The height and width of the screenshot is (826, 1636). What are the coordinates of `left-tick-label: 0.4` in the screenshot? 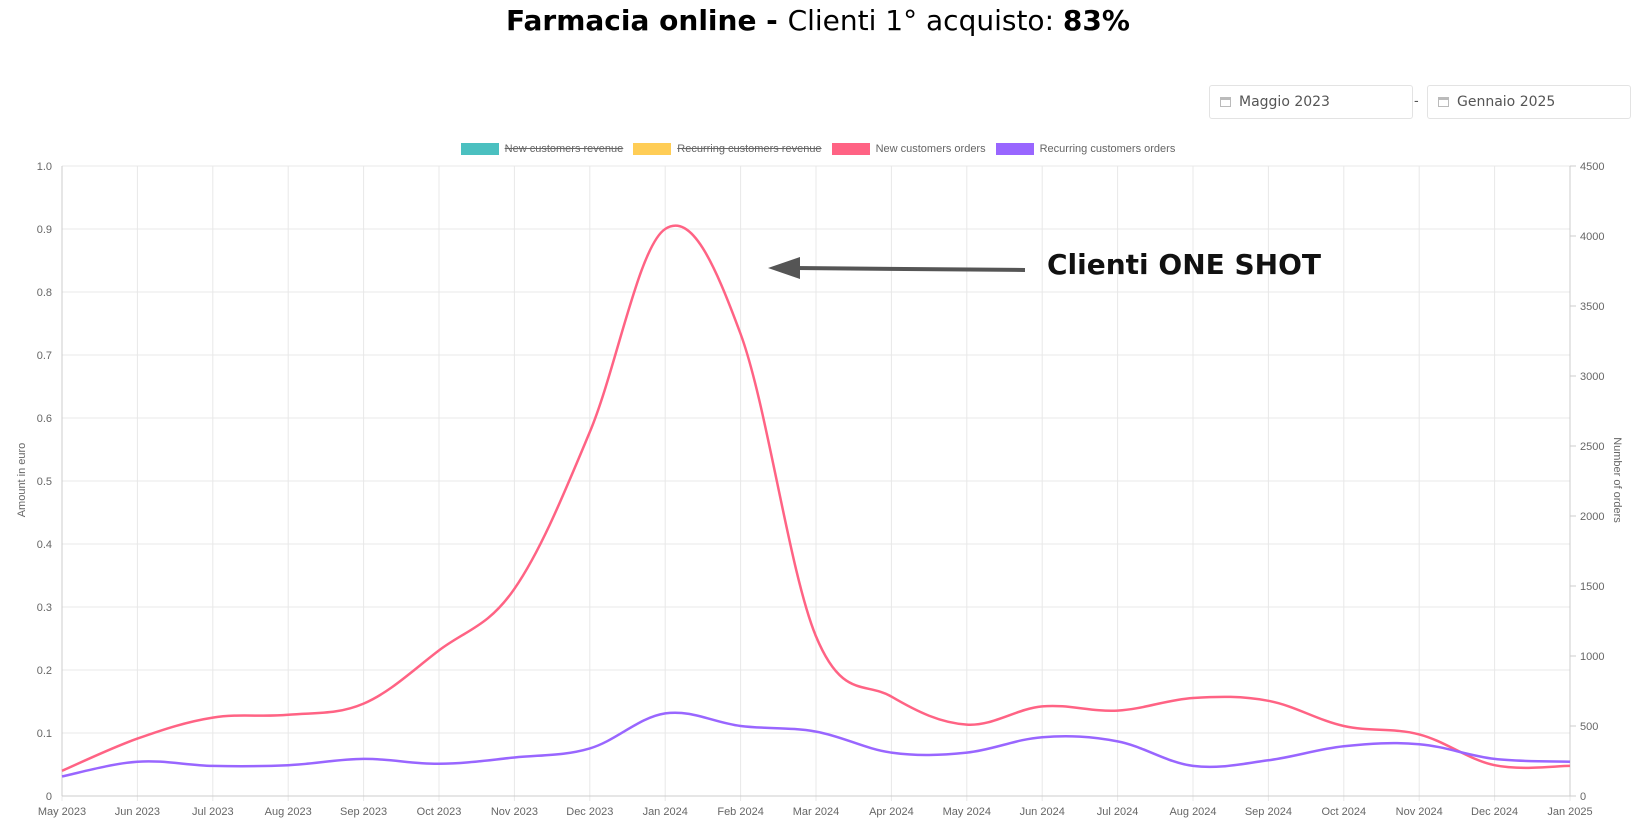 It's located at (44, 545).